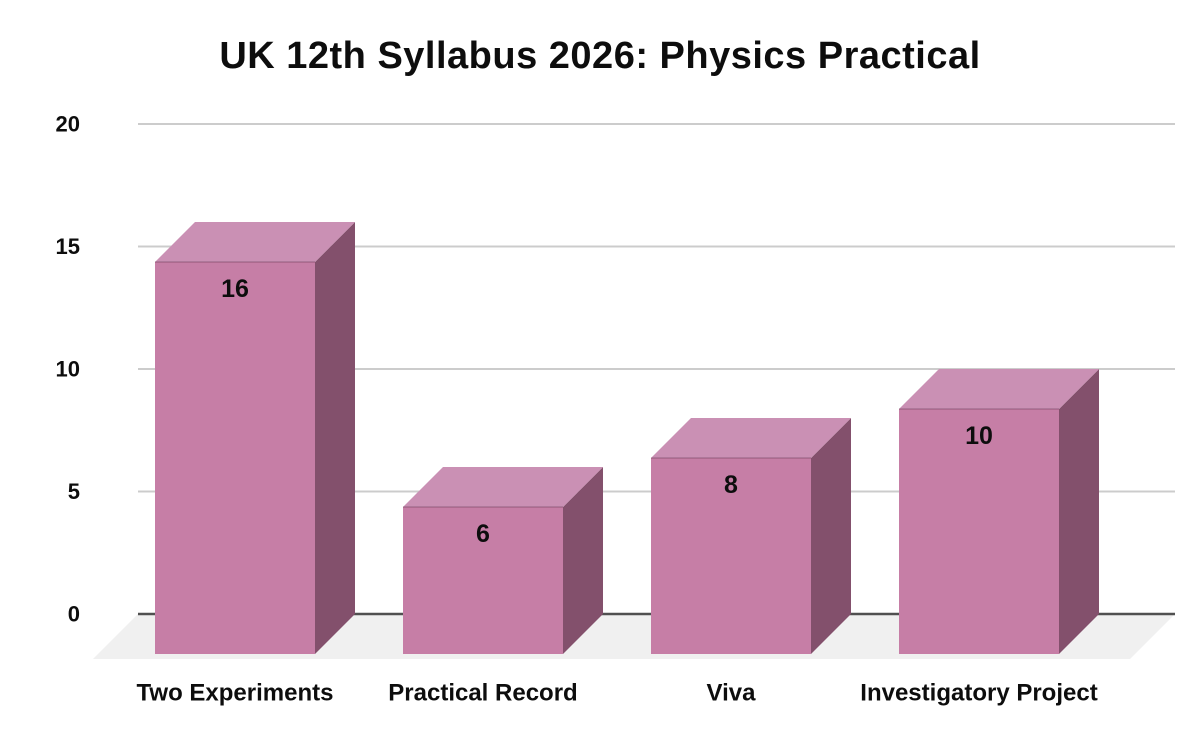 The image size is (1200, 740). I want to click on y-axis-label-0: 0, so click(74, 614).